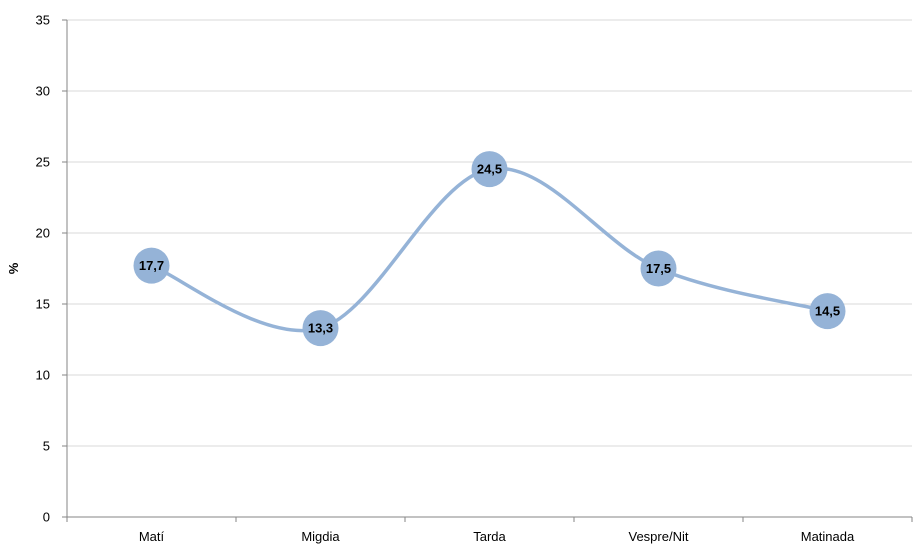 The image size is (917, 547). I want to click on x-tick-label: Migdia, so click(320, 536).